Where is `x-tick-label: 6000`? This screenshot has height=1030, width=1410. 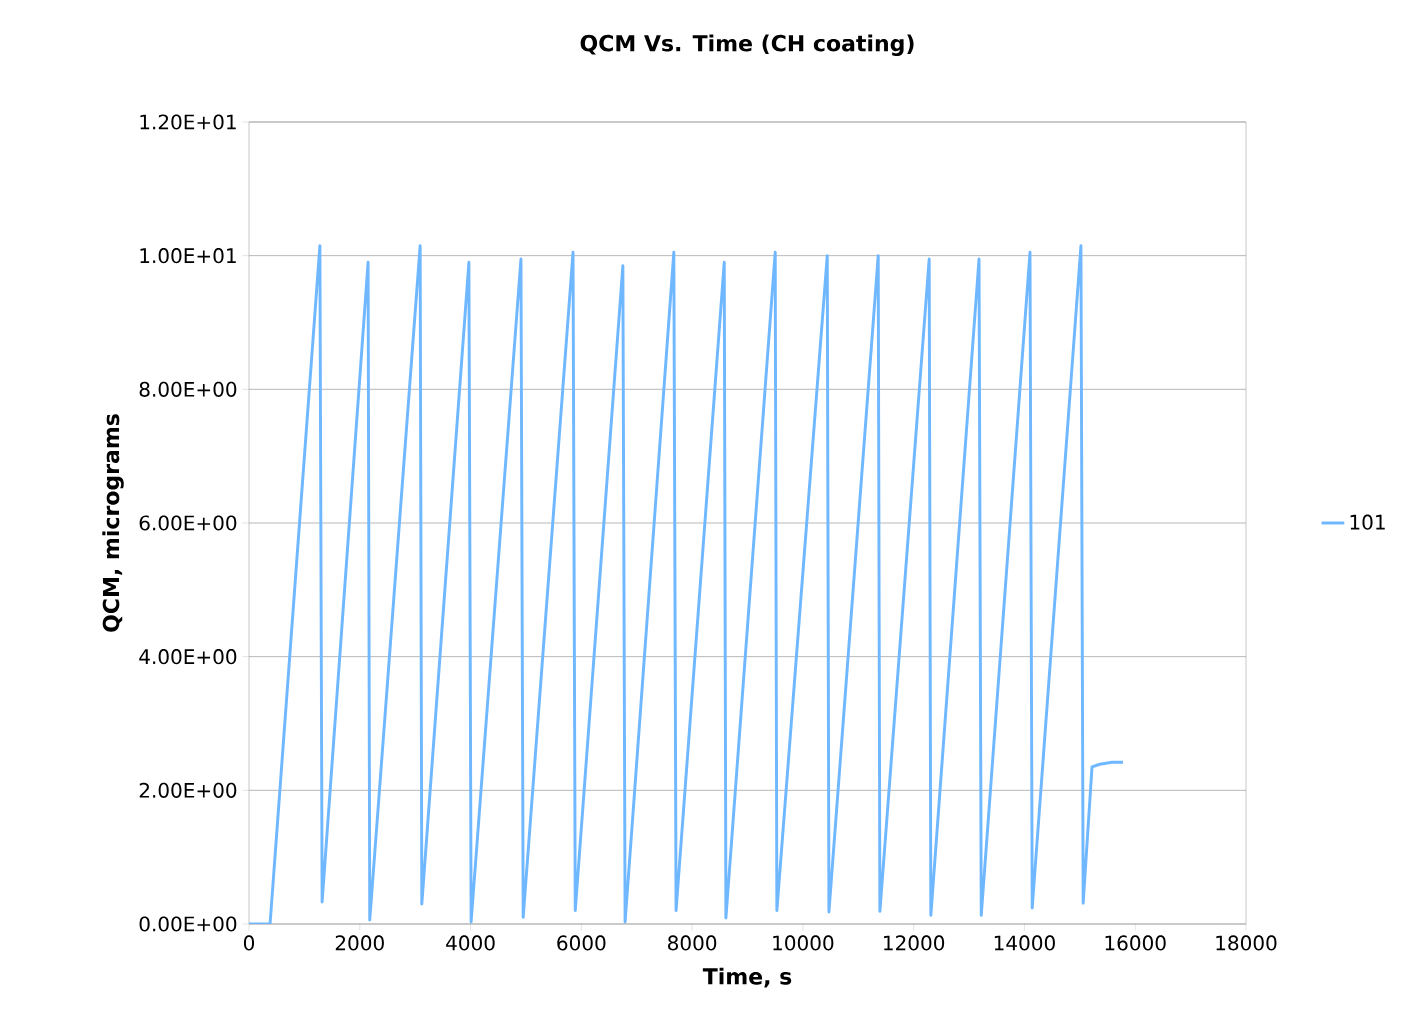
x-tick-label: 6000 is located at coordinates (581, 943).